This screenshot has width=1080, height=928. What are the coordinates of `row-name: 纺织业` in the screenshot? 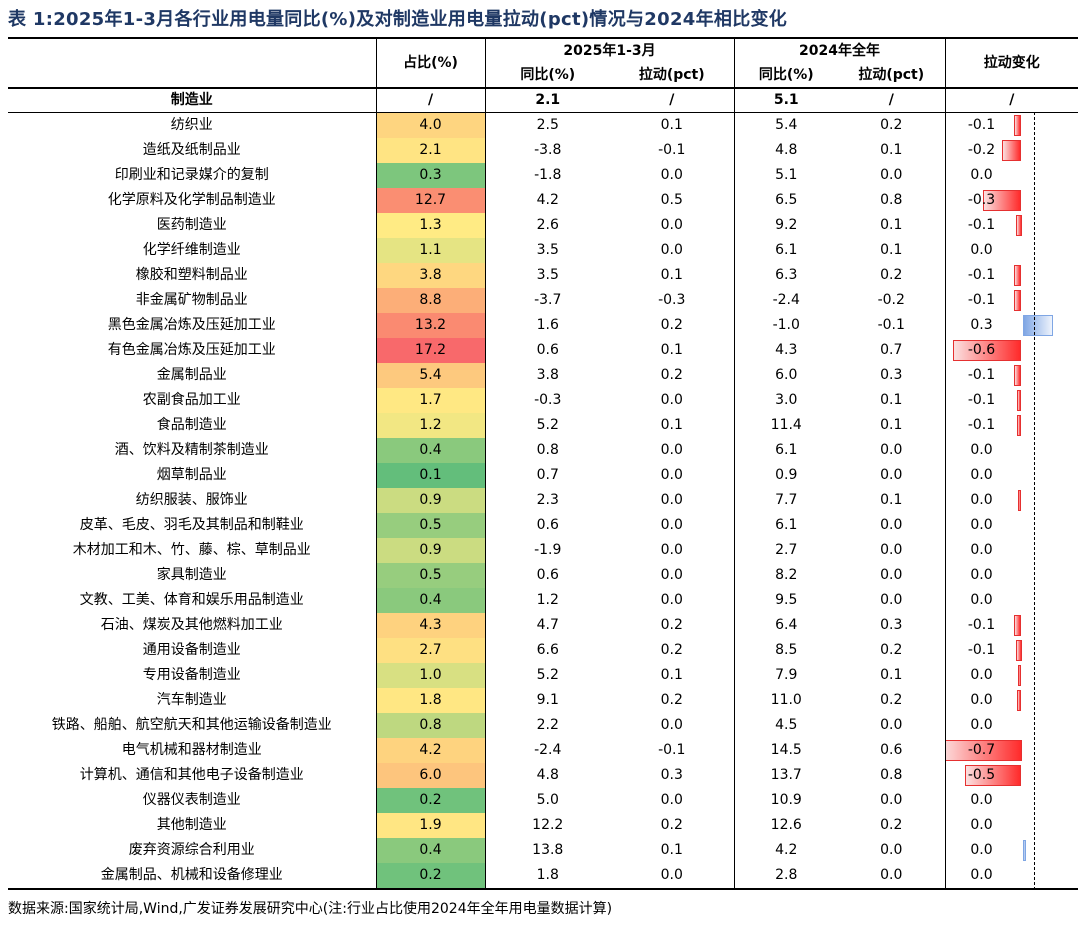 It's located at (191, 125).